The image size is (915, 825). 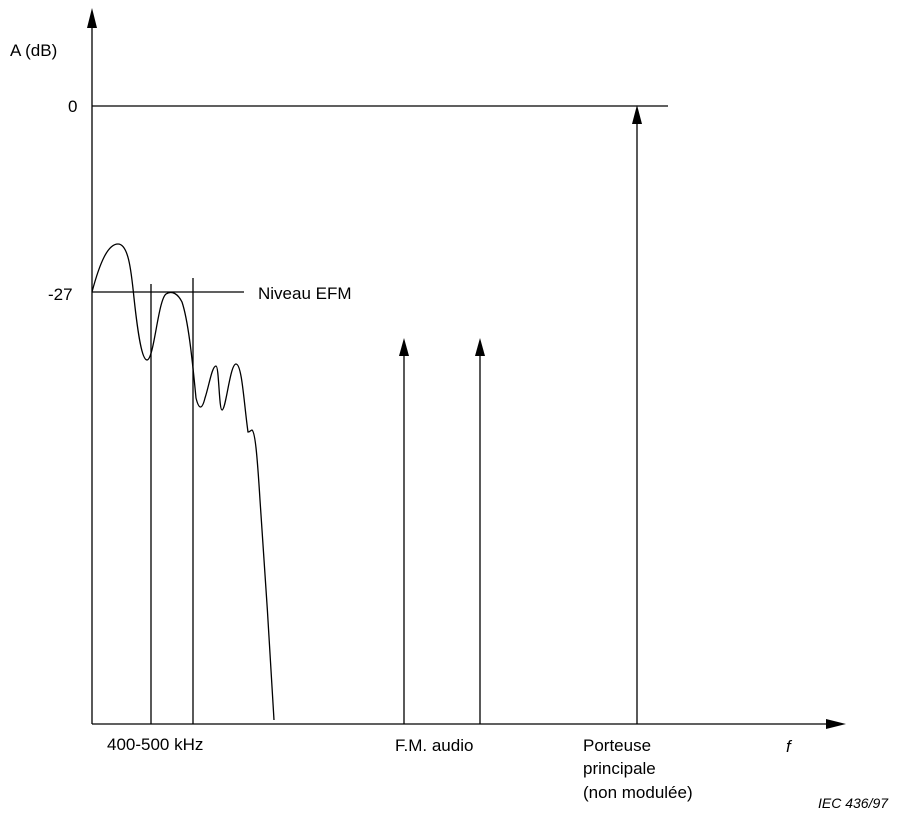 I want to click on carrier-label-line2: principale, so click(x=619, y=768).